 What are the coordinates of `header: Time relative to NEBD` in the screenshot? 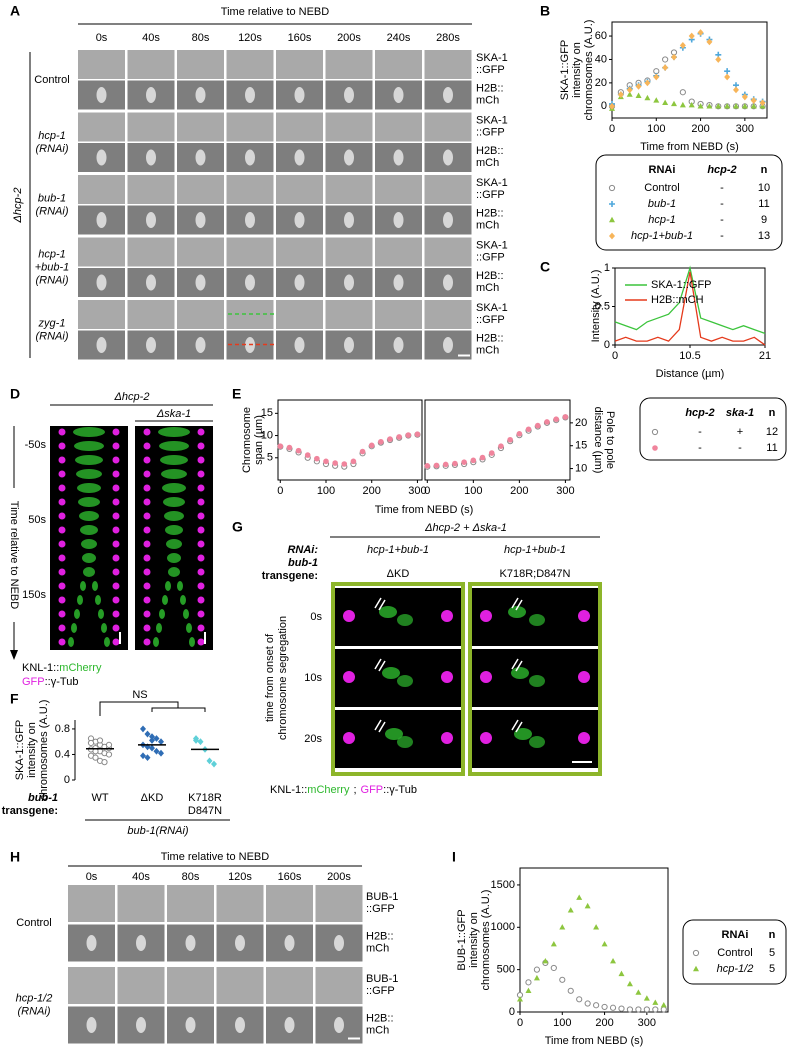 It's located at (275, 12).